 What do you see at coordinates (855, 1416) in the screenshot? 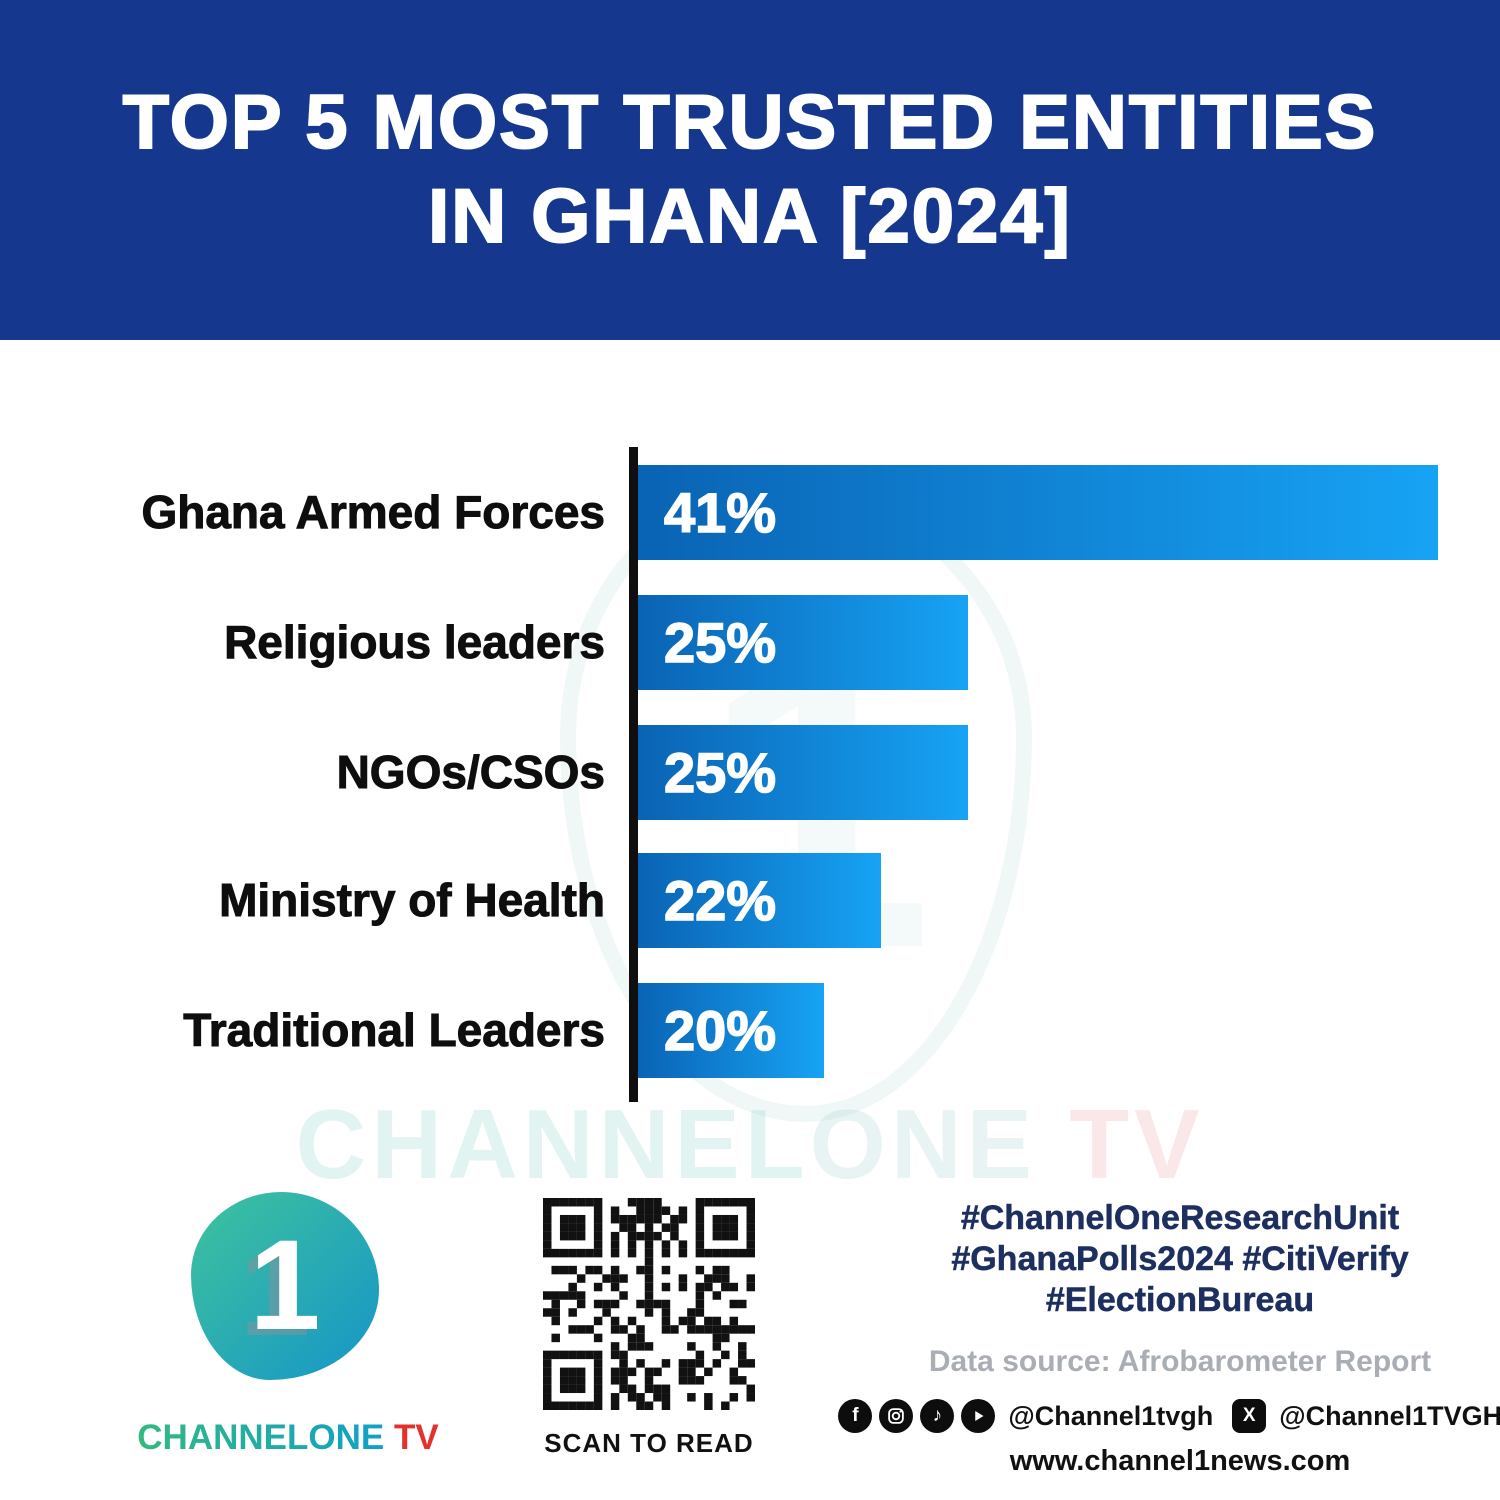
I see `facebook-icon: f` at bounding box center [855, 1416].